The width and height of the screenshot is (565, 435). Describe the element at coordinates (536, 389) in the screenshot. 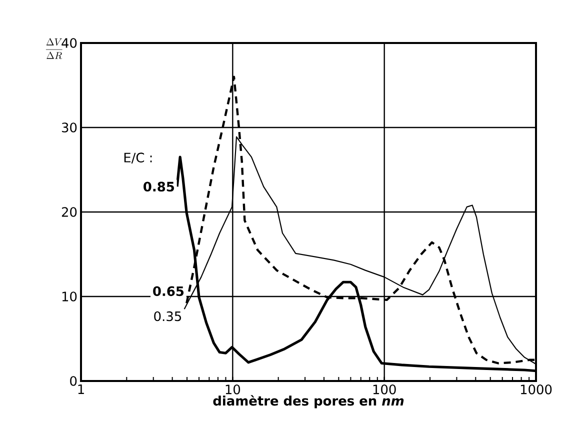

I see `x-tick-label: 1000` at that location.